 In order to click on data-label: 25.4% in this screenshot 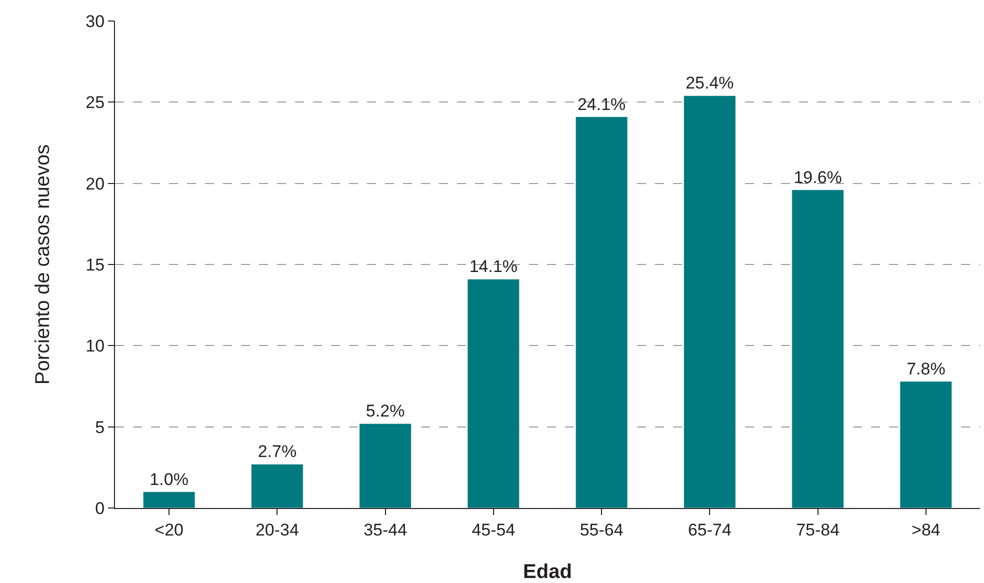, I will do `click(710, 83)`.